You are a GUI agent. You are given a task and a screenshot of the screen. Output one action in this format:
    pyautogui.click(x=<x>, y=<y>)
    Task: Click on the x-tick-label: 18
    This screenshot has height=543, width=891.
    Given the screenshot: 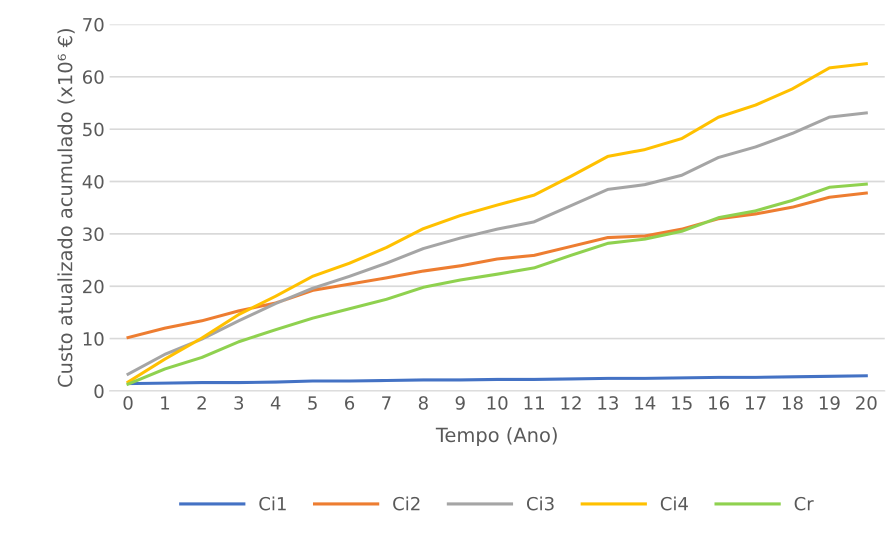 What is the action you would take?
    pyautogui.click(x=792, y=403)
    